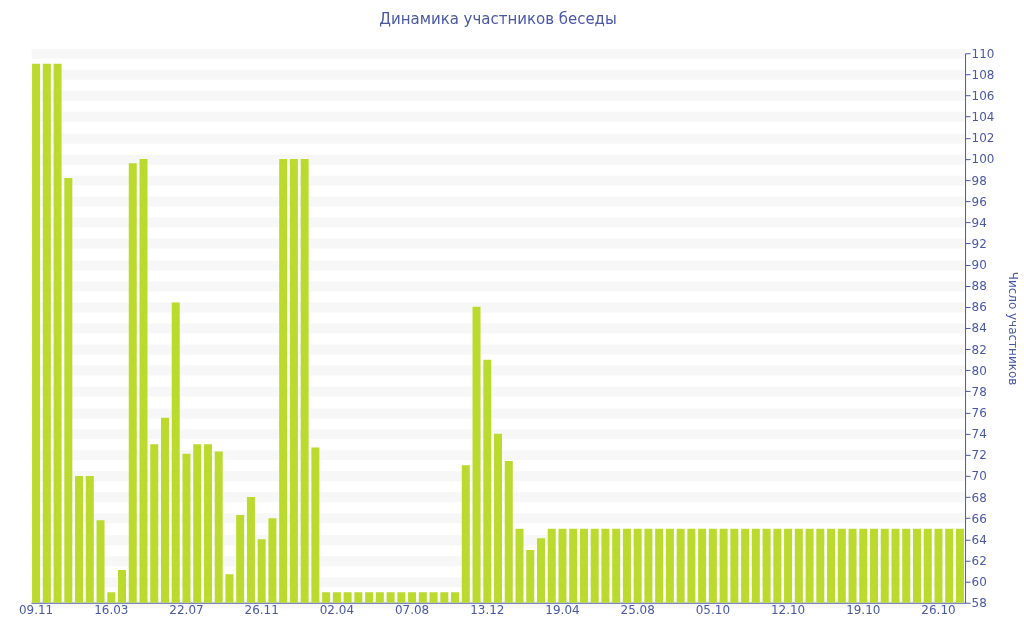  What do you see at coordinates (979, 307) in the screenshot?
I see `y-tick-label: 86` at bounding box center [979, 307].